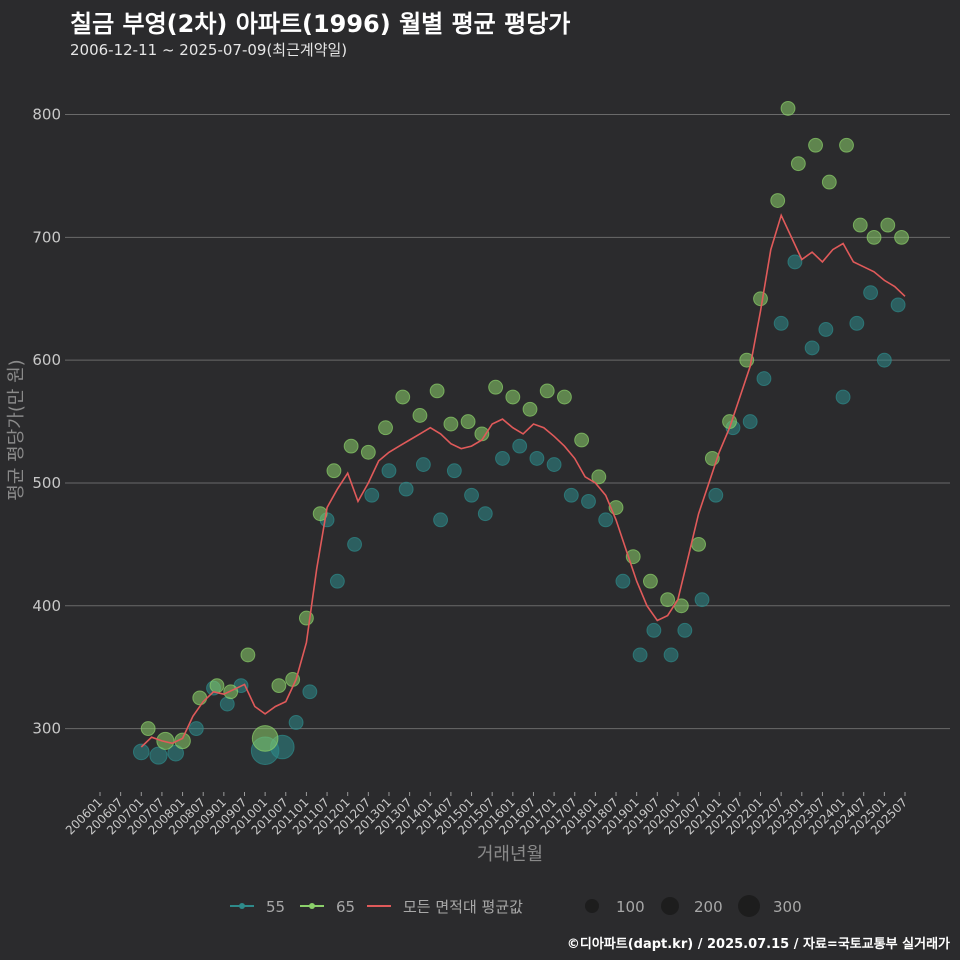  I want to click on chart-title: 칠금 부영(2차) 아파트(1996) 월별 평균 평당가, so click(320, 24).